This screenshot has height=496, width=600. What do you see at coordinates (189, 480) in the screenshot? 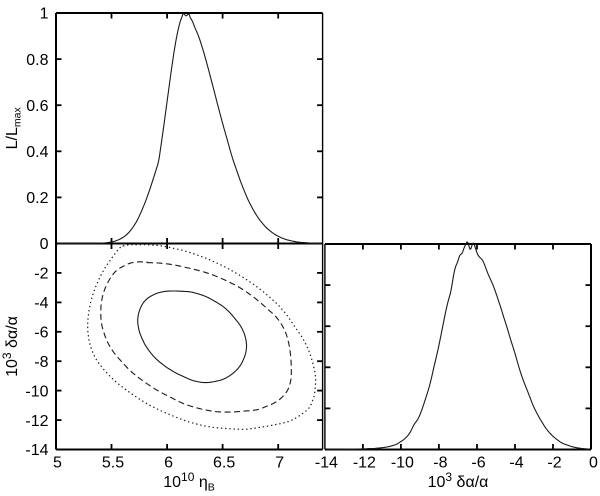
I see `svg-text: 1010 ηB` at bounding box center [189, 480].